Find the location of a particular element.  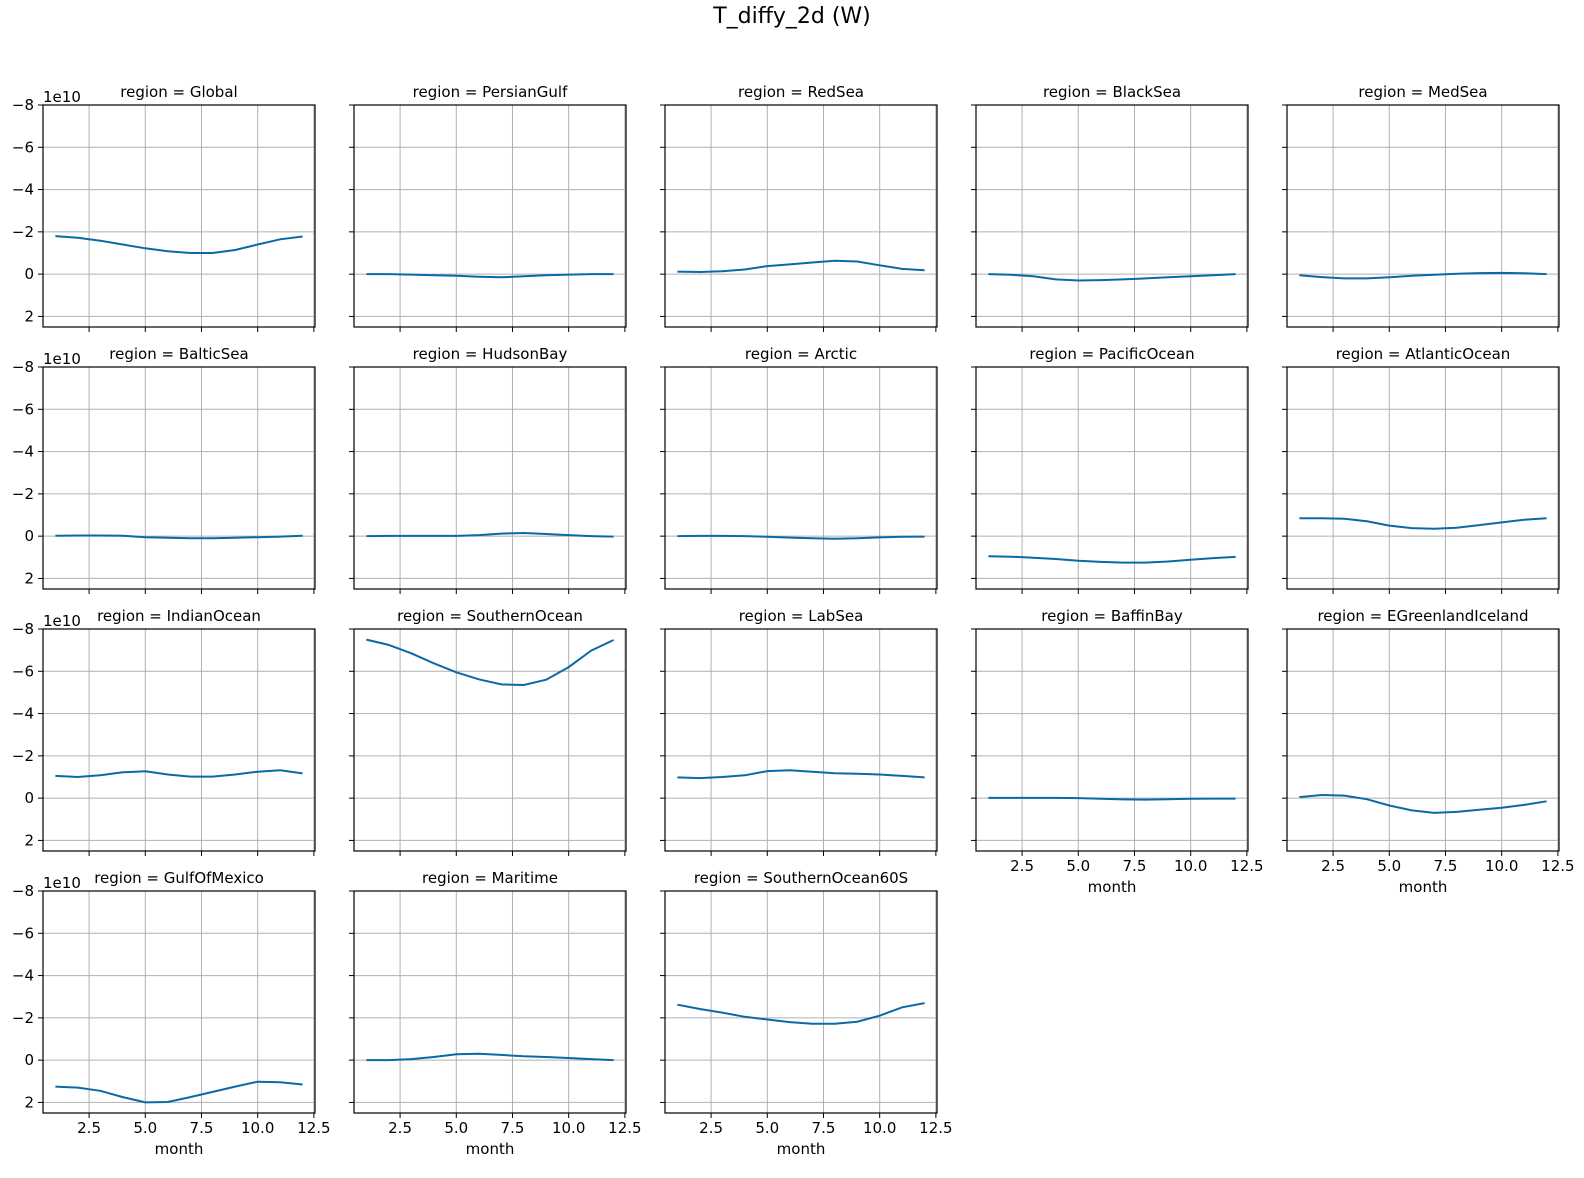

panel-title: region = BlackSea is located at coordinates (1112, 92).